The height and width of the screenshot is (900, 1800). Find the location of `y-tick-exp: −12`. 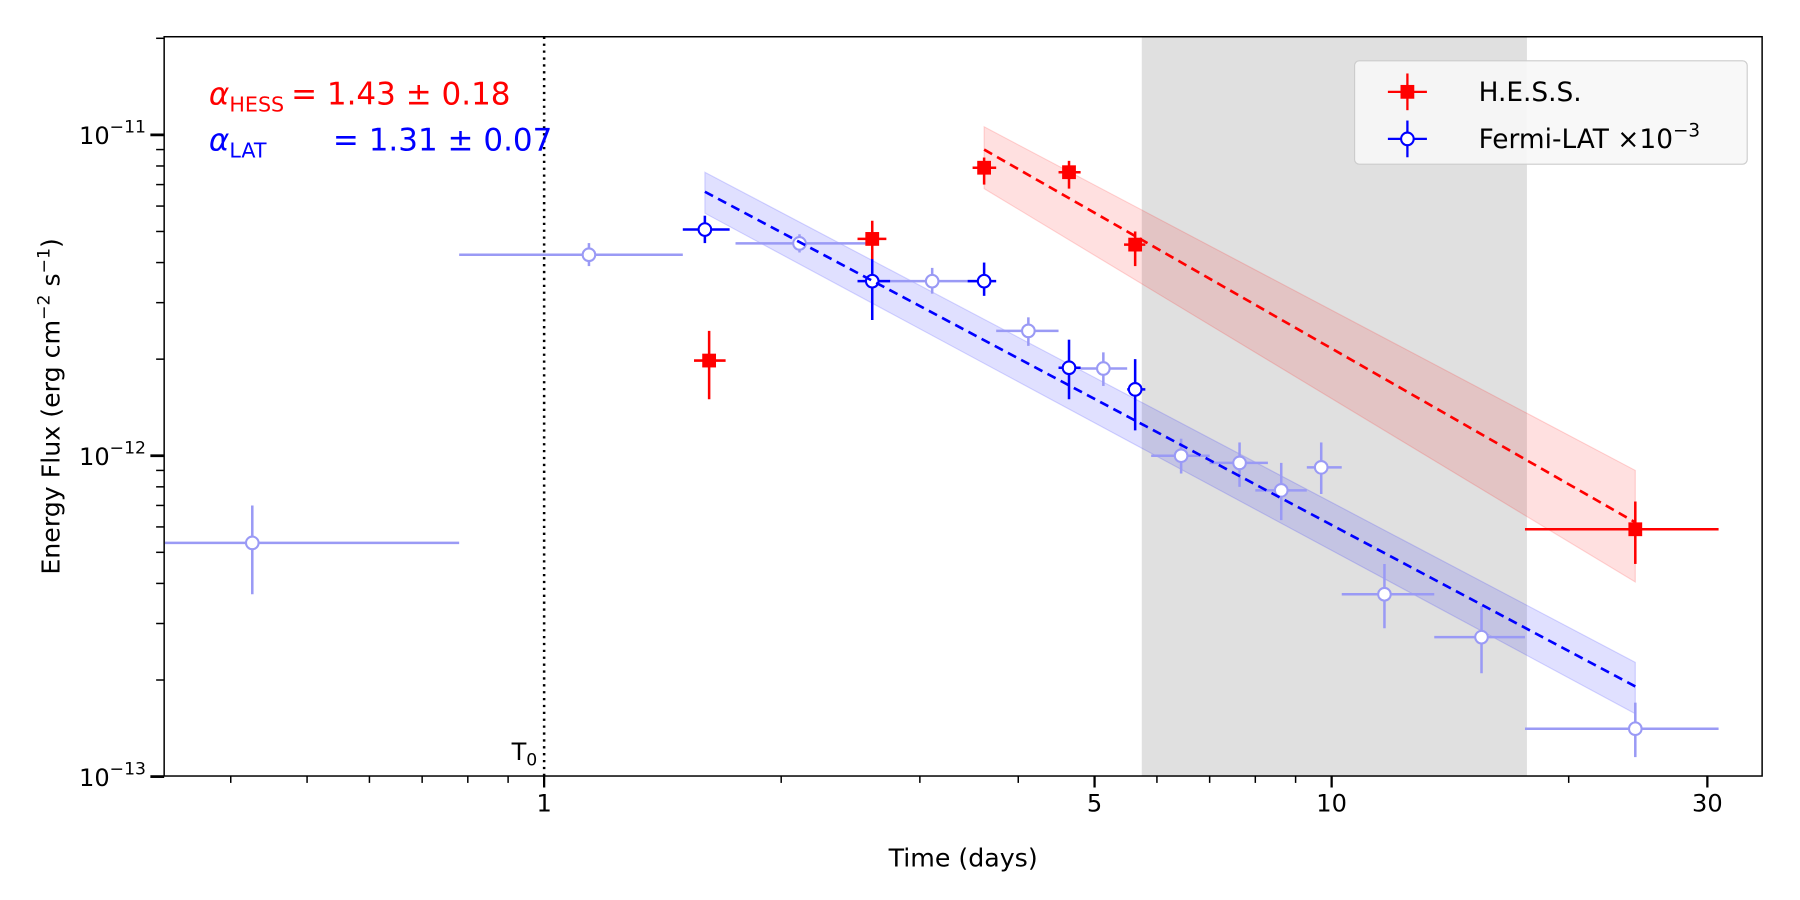

y-tick-exp: −12 is located at coordinates (128, 448).